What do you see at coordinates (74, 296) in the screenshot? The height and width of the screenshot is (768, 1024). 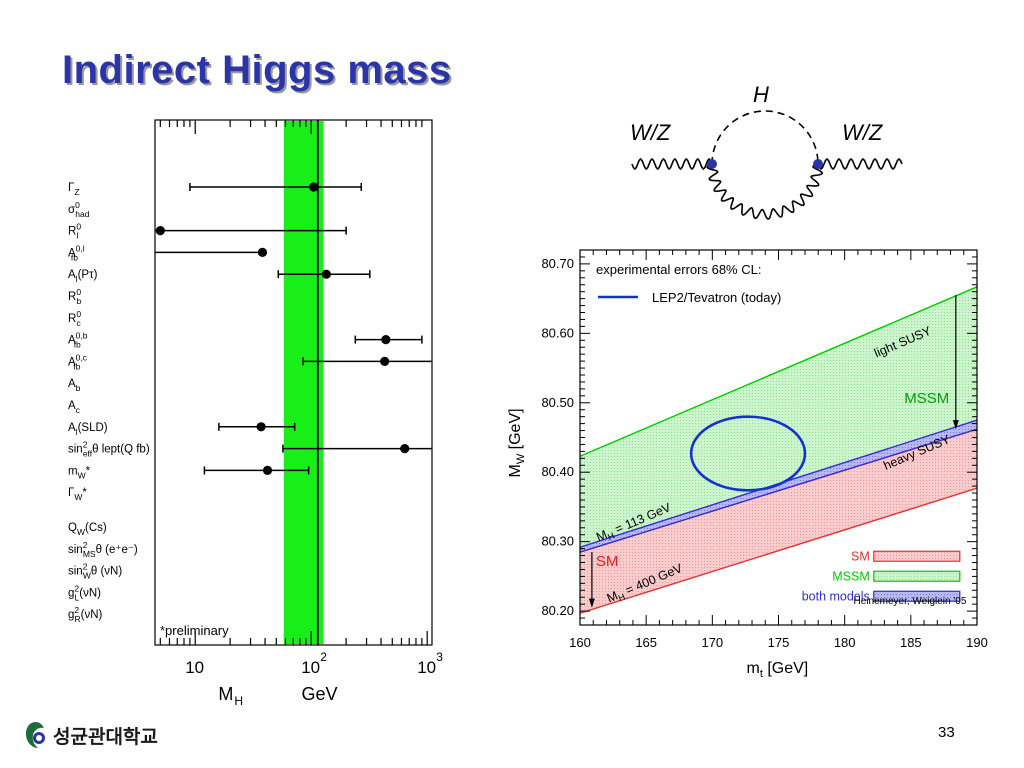 I see `measurement-label: R0 b` at bounding box center [74, 296].